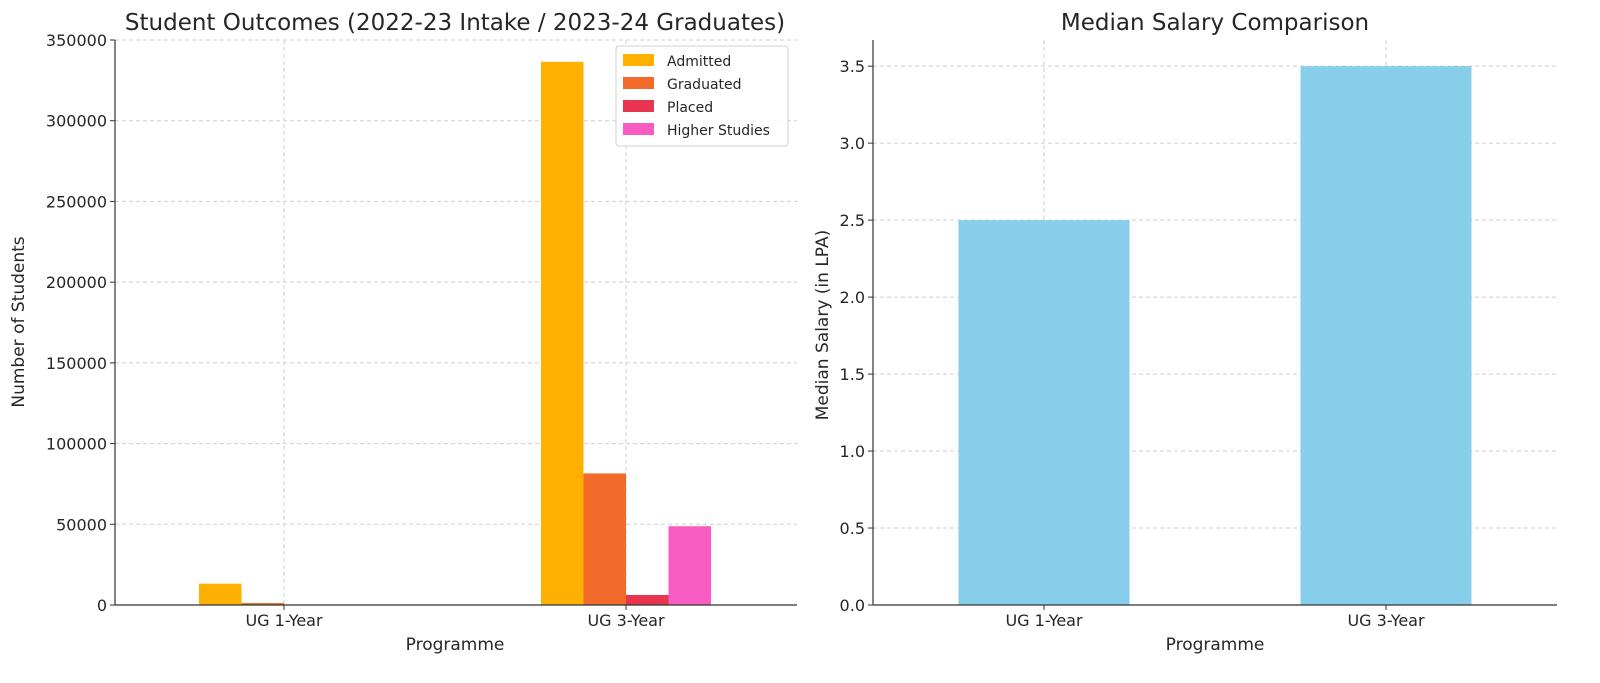  Describe the element at coordinates (76, 201) in the screenshot. I see `left-y-tick-label: 250000` at that location.